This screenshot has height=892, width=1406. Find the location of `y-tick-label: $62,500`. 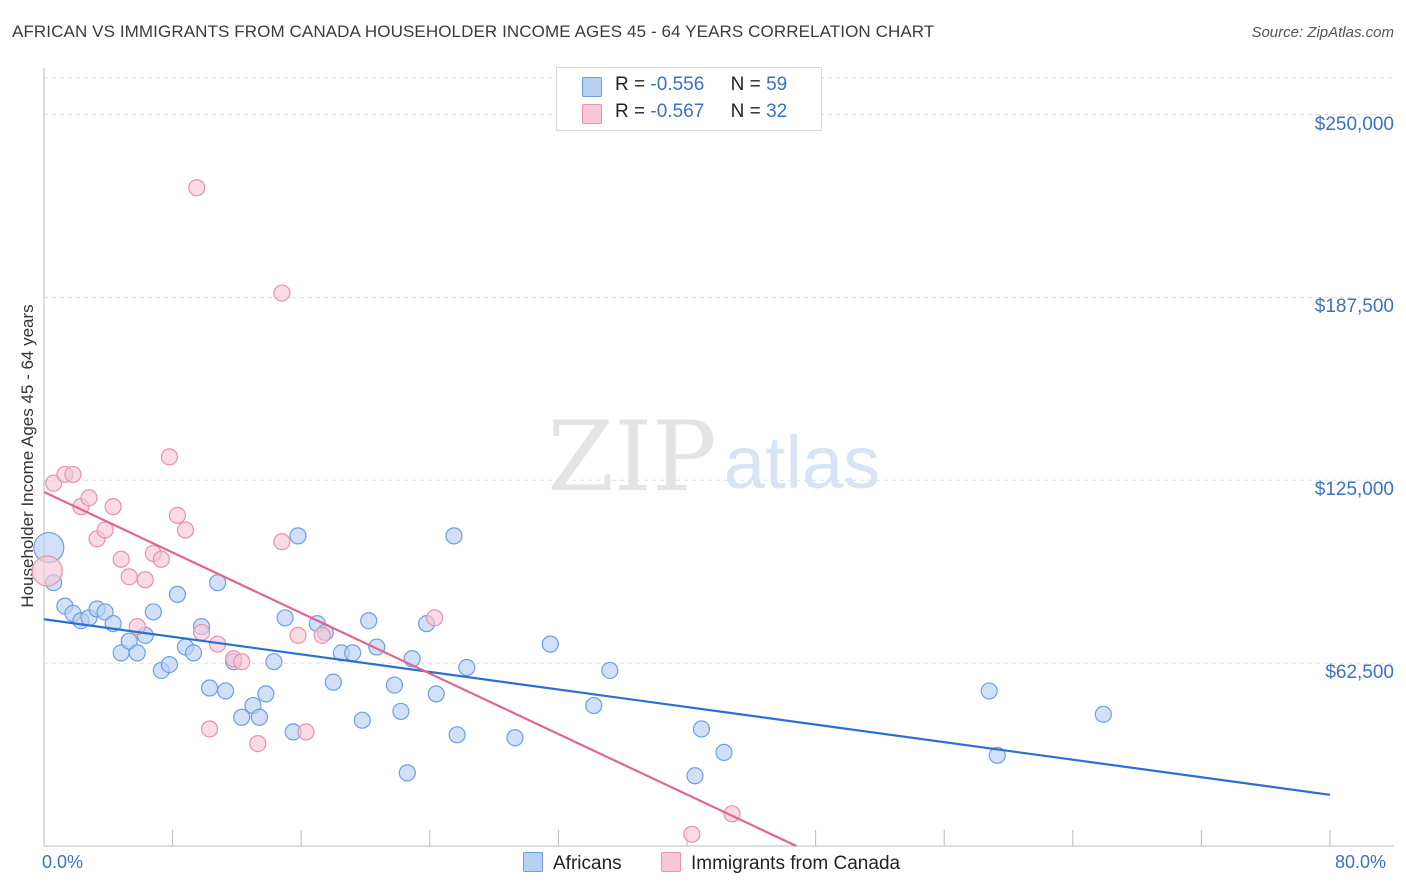

y-tick-label: $62,500 is located at coordinates (1359, 673).